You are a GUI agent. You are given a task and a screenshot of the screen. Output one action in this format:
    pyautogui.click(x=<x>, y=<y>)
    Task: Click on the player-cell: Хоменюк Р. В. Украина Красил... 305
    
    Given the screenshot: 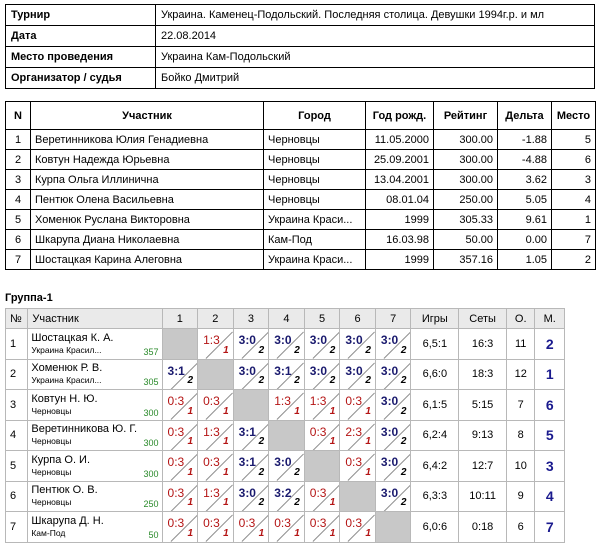 What is the action you would take?
    pyautogui.click(x=95, y=374)
    